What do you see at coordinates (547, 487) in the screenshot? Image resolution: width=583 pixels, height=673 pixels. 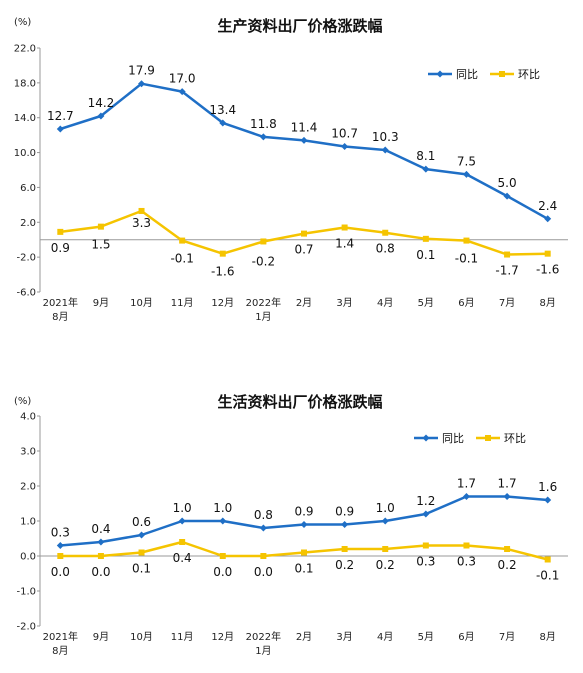 I see `data-label-yoy: 1.6` at bounding box center [547, 487].